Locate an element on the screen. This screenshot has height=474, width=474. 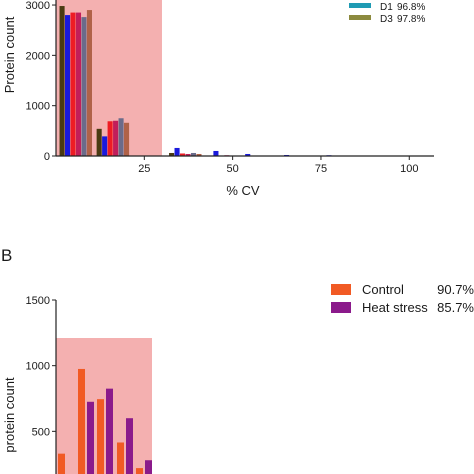
x-tick-label: 75 is located at coordinates (321, 169).